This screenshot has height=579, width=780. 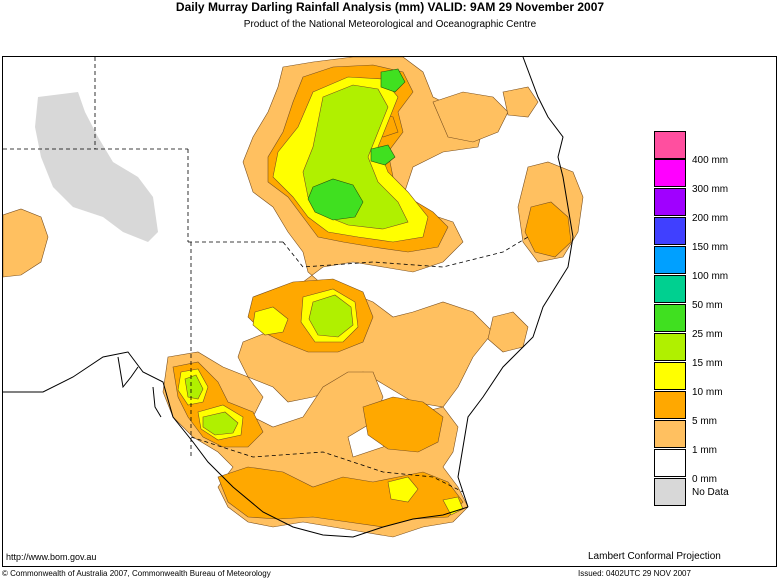 What do you see at coordinates (194, 387) in the screenshot?
I see `rain-15mm-sw-a` at bounding box center [194, 387].